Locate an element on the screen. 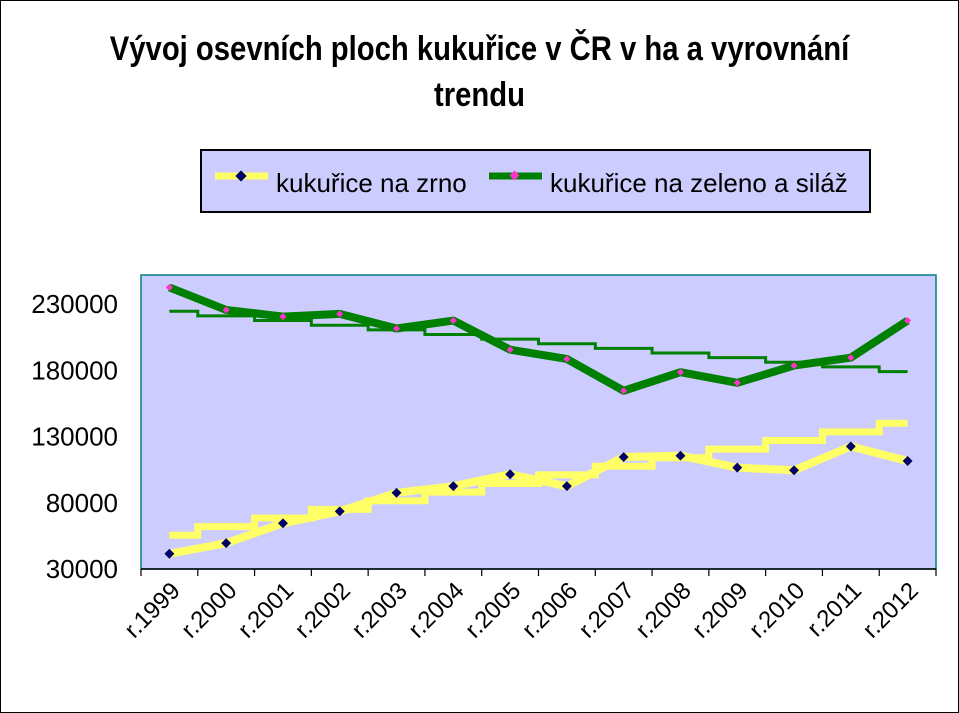 Image resolution: width=959 pixels, height=713 pixels. y-tick-label: 30000 is located at coordinates (82, 569).